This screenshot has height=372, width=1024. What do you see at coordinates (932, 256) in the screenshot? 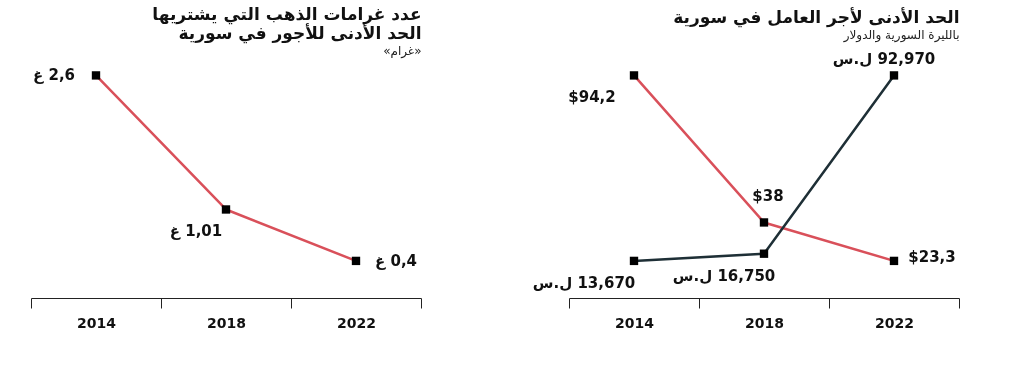
I see `data-label: $23,3` at bounding box center [932, 256].